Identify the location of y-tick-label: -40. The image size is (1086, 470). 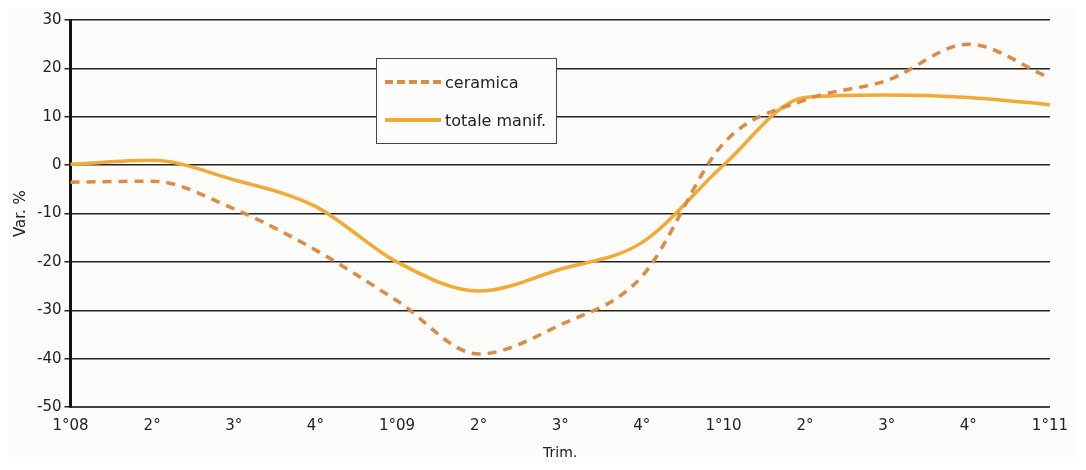
(49, 357).